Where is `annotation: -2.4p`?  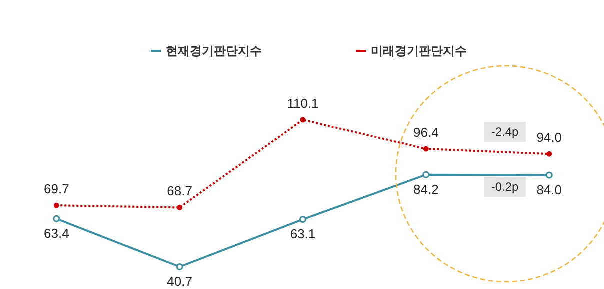 annotation: -2.4p is located at coordinates (505, 132).